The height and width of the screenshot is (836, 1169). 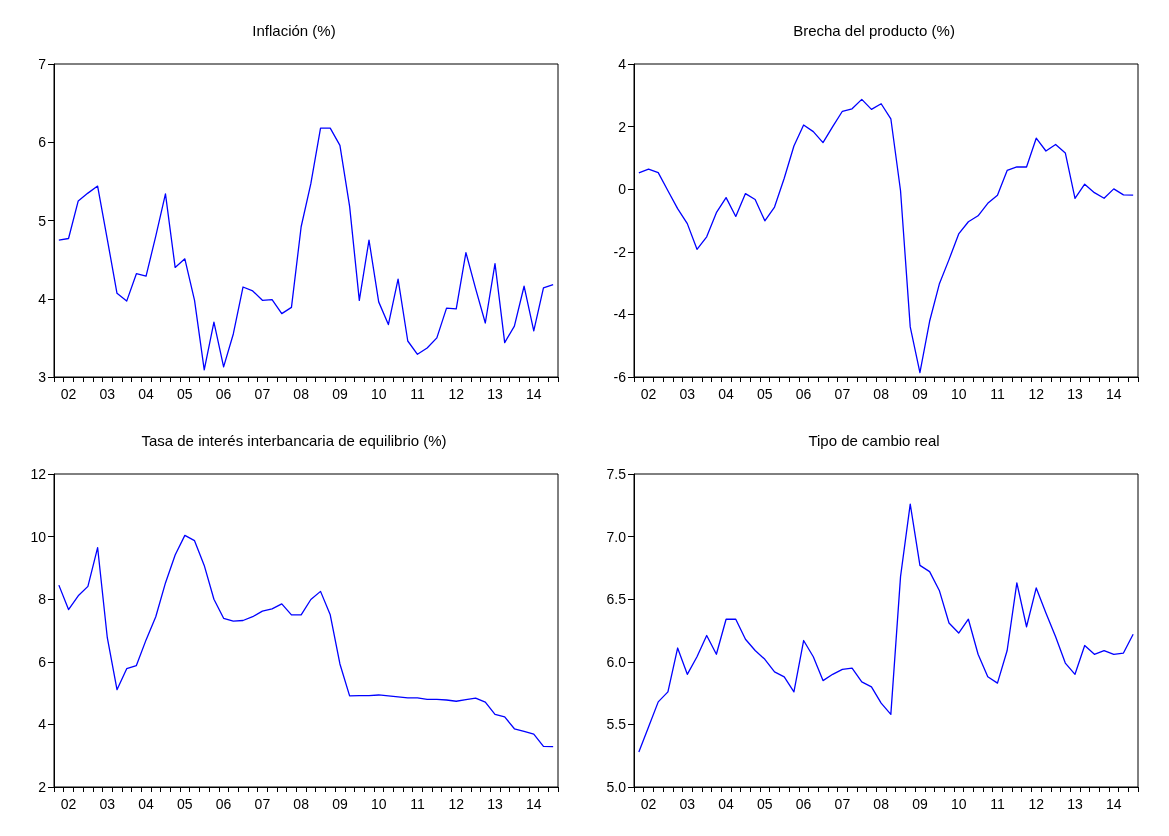 What do you see at coordinates (38, 474) in the screenshot?
I see `y-tick-label: 12` at bounding box center [38, 474].